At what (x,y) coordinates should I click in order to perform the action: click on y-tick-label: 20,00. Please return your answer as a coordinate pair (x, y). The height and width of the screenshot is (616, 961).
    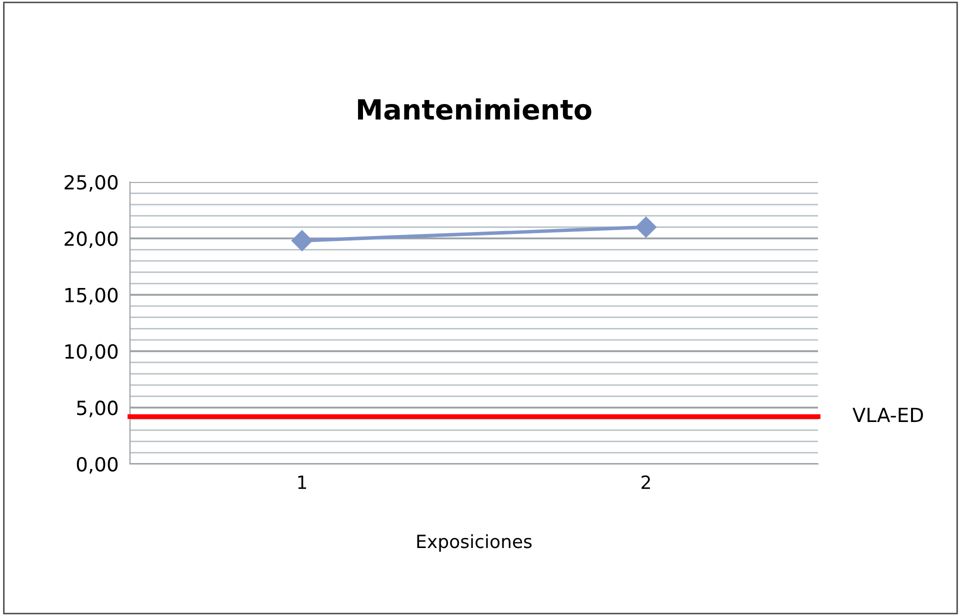
    Looking at the image, I should click on (91, 239).